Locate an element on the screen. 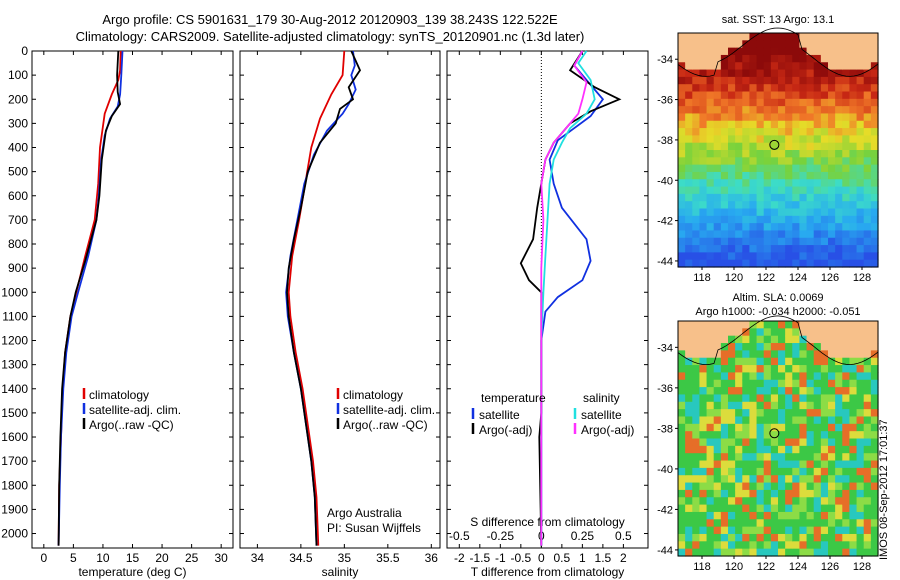 Image resolution: width=900 pixels, height=580 pixels. map-lon-label: 122 is located at coordinates (766, 567).